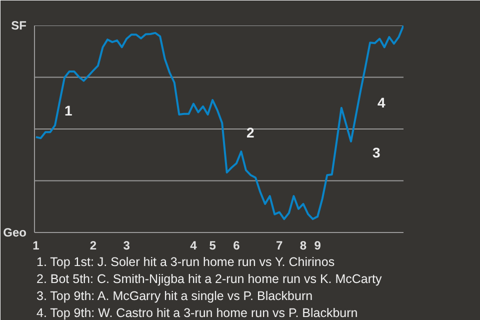 Image resolution: width=480 pixels, height=320 pixels. Describe the element at coordinates (382, 102) in the screenshot. I see `annotation: 4` at that location.